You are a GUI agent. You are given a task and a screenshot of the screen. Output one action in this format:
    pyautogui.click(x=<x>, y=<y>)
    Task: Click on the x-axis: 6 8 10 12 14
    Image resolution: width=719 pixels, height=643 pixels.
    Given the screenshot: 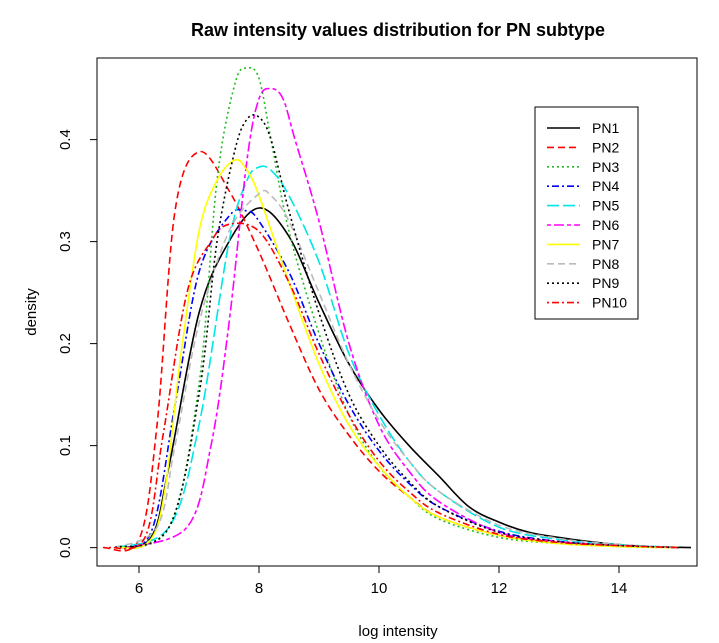 What is the action you would take?
    pyautogui.click(x=381, y=581)
    